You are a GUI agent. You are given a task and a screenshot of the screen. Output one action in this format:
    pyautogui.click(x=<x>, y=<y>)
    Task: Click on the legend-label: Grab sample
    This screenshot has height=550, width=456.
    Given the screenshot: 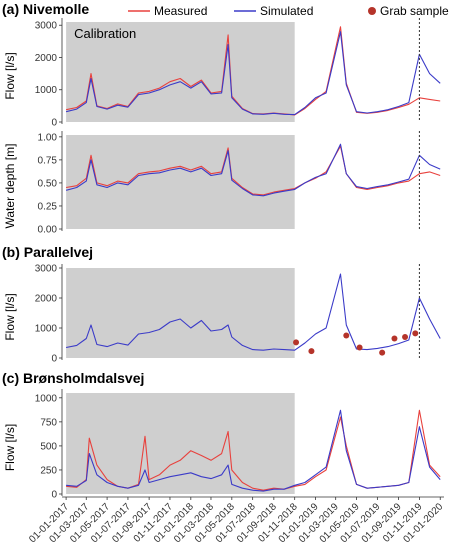 What is the action you would take?
    pyautogui.click(x=414, y=11)
    